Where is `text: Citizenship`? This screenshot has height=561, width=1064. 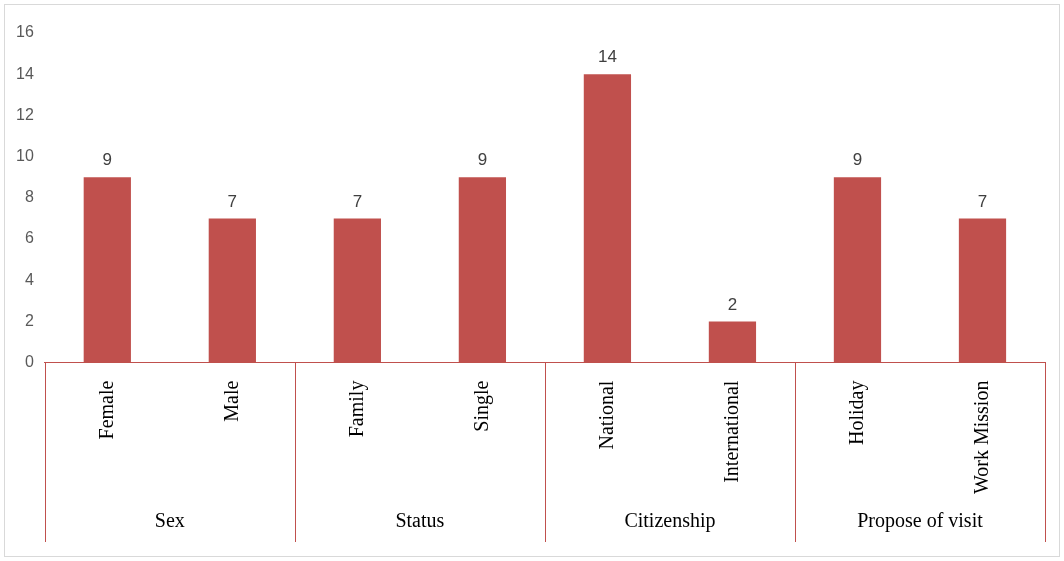 text: Citizenship is located at coordinates (670, 521).